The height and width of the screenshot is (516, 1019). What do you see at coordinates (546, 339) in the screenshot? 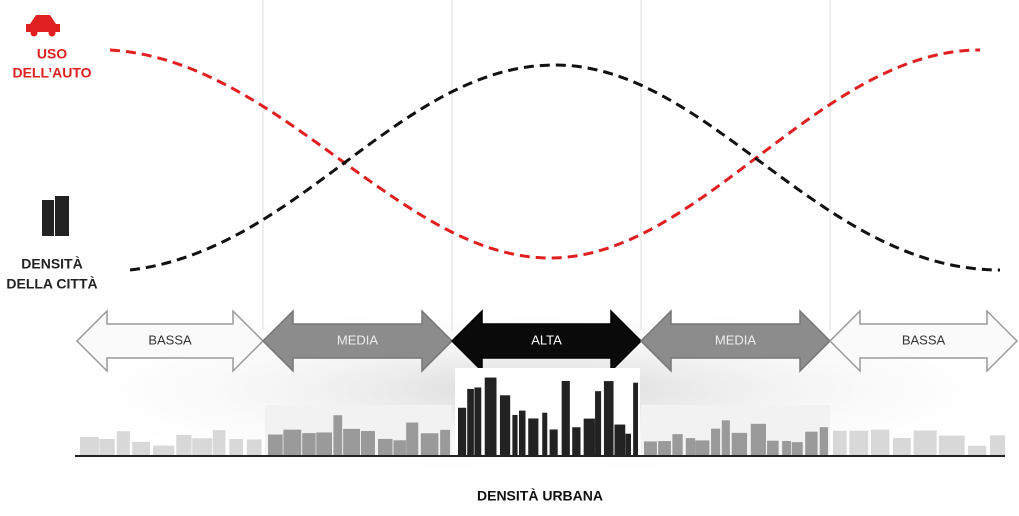
I see `zone-label: ALTA` at bounding box center [546, 339].